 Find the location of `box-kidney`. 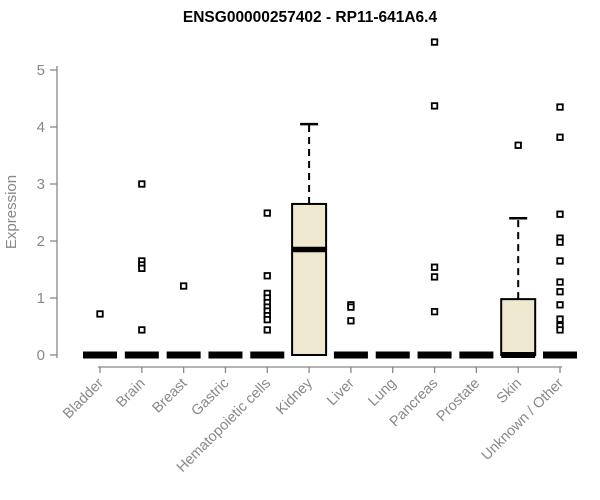

box-kidney is located at coordinates (309, 279).